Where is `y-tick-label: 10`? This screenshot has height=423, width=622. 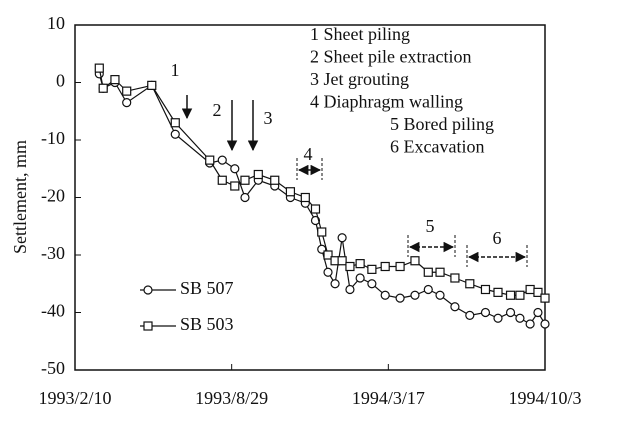
y-tick-label: 10 is located at coordinates (56, 23).